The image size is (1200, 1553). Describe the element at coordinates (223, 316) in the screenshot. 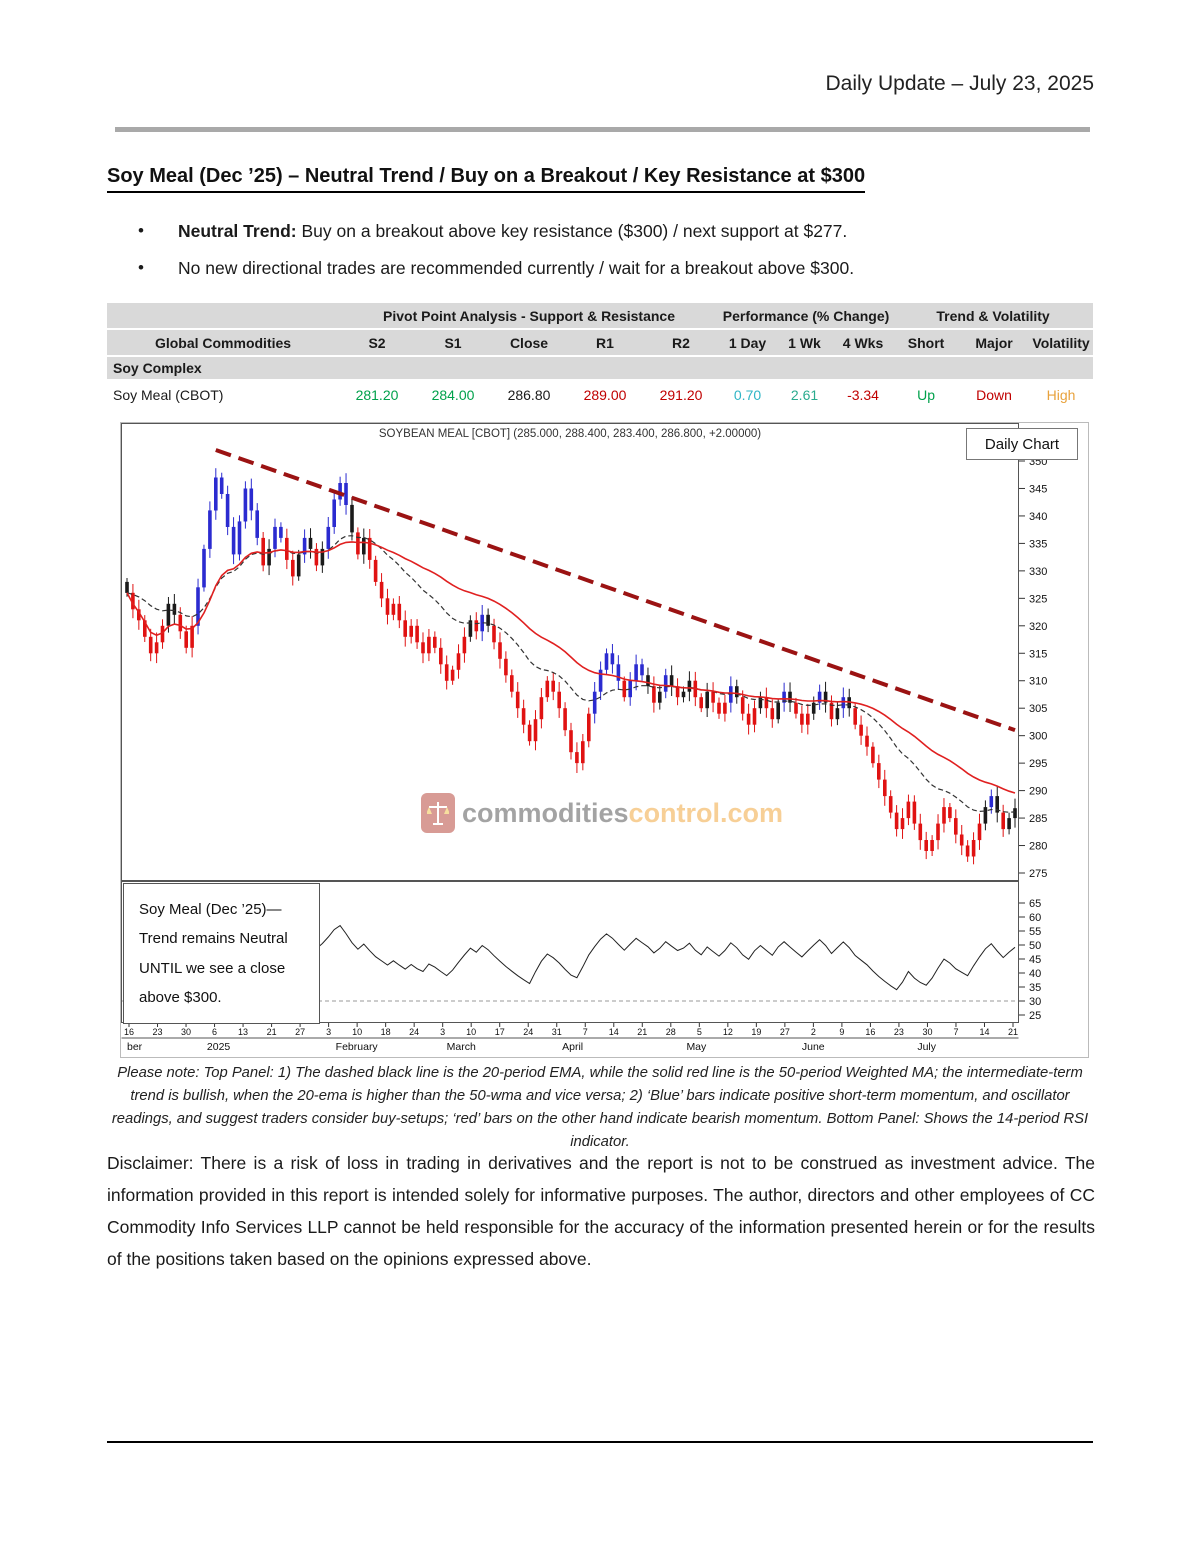

I see `group-header-empty` at that location.